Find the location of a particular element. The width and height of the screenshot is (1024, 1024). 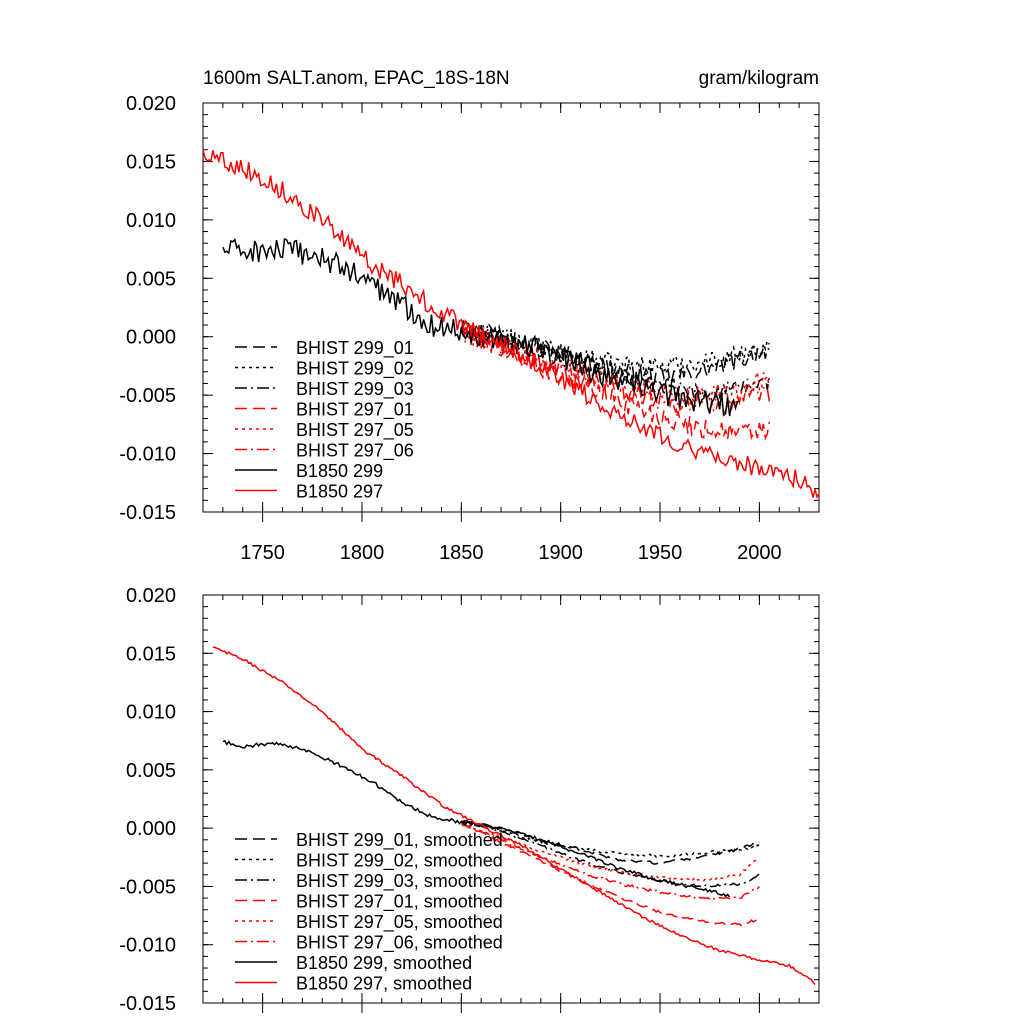

x-tick-label: 1800 is located at coordinates (362, 553).